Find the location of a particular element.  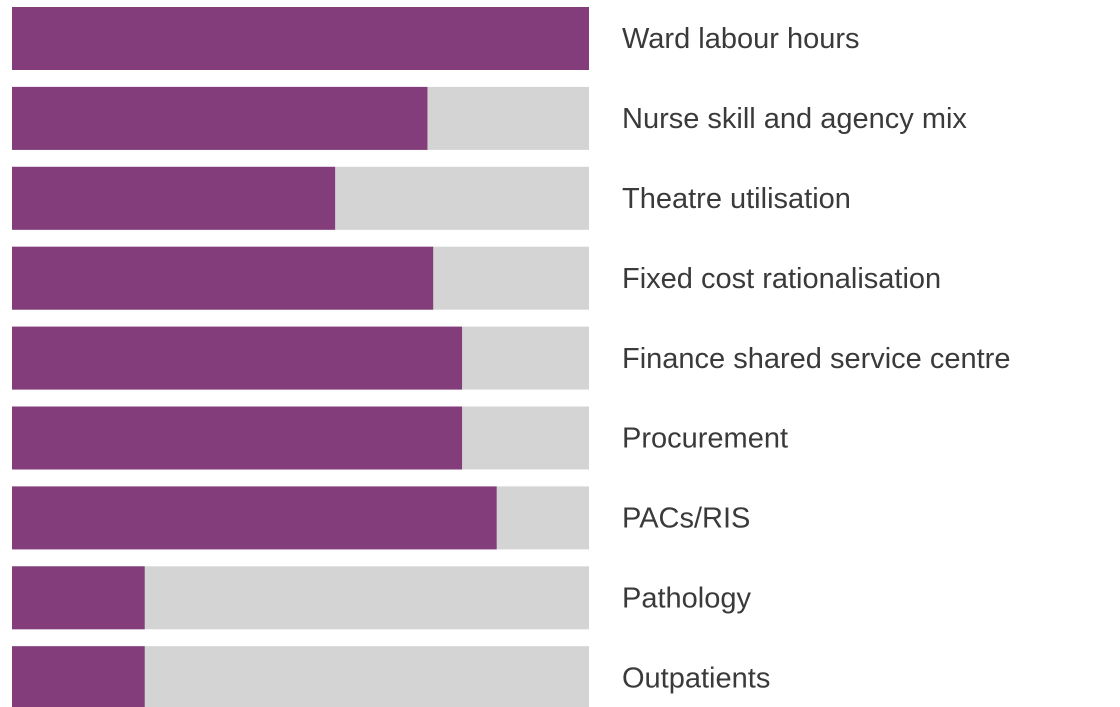

category-label: PACs/RIS is located at coordinates (686, 519).